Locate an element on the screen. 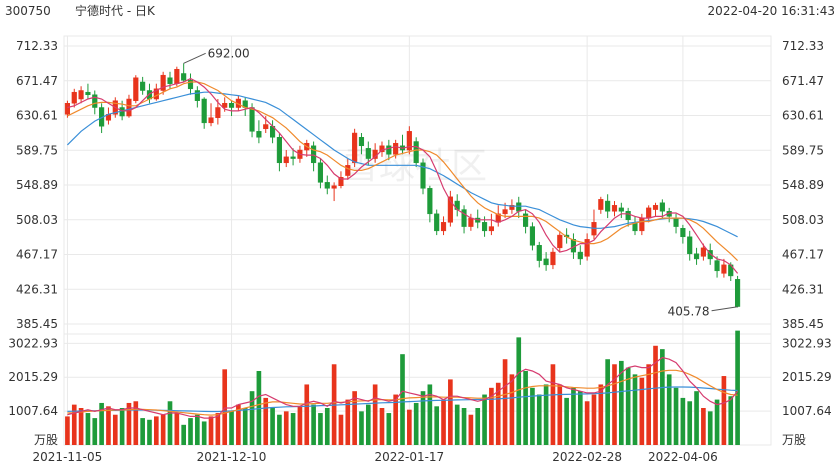 The image size is (840, 470). price-tick-label-right: 508.03 is located at coordinates (803, 220).